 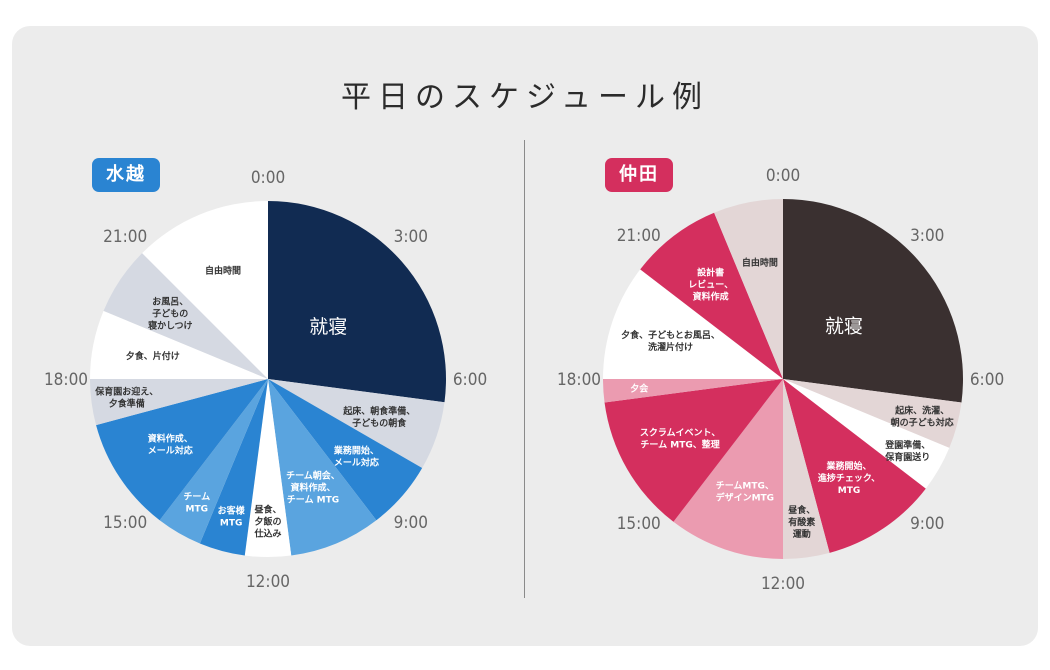 What do you see at coordinates (802, 534) in the screenshot?
I see `slice-label-line: 運動` at bounding box center [802, 534].